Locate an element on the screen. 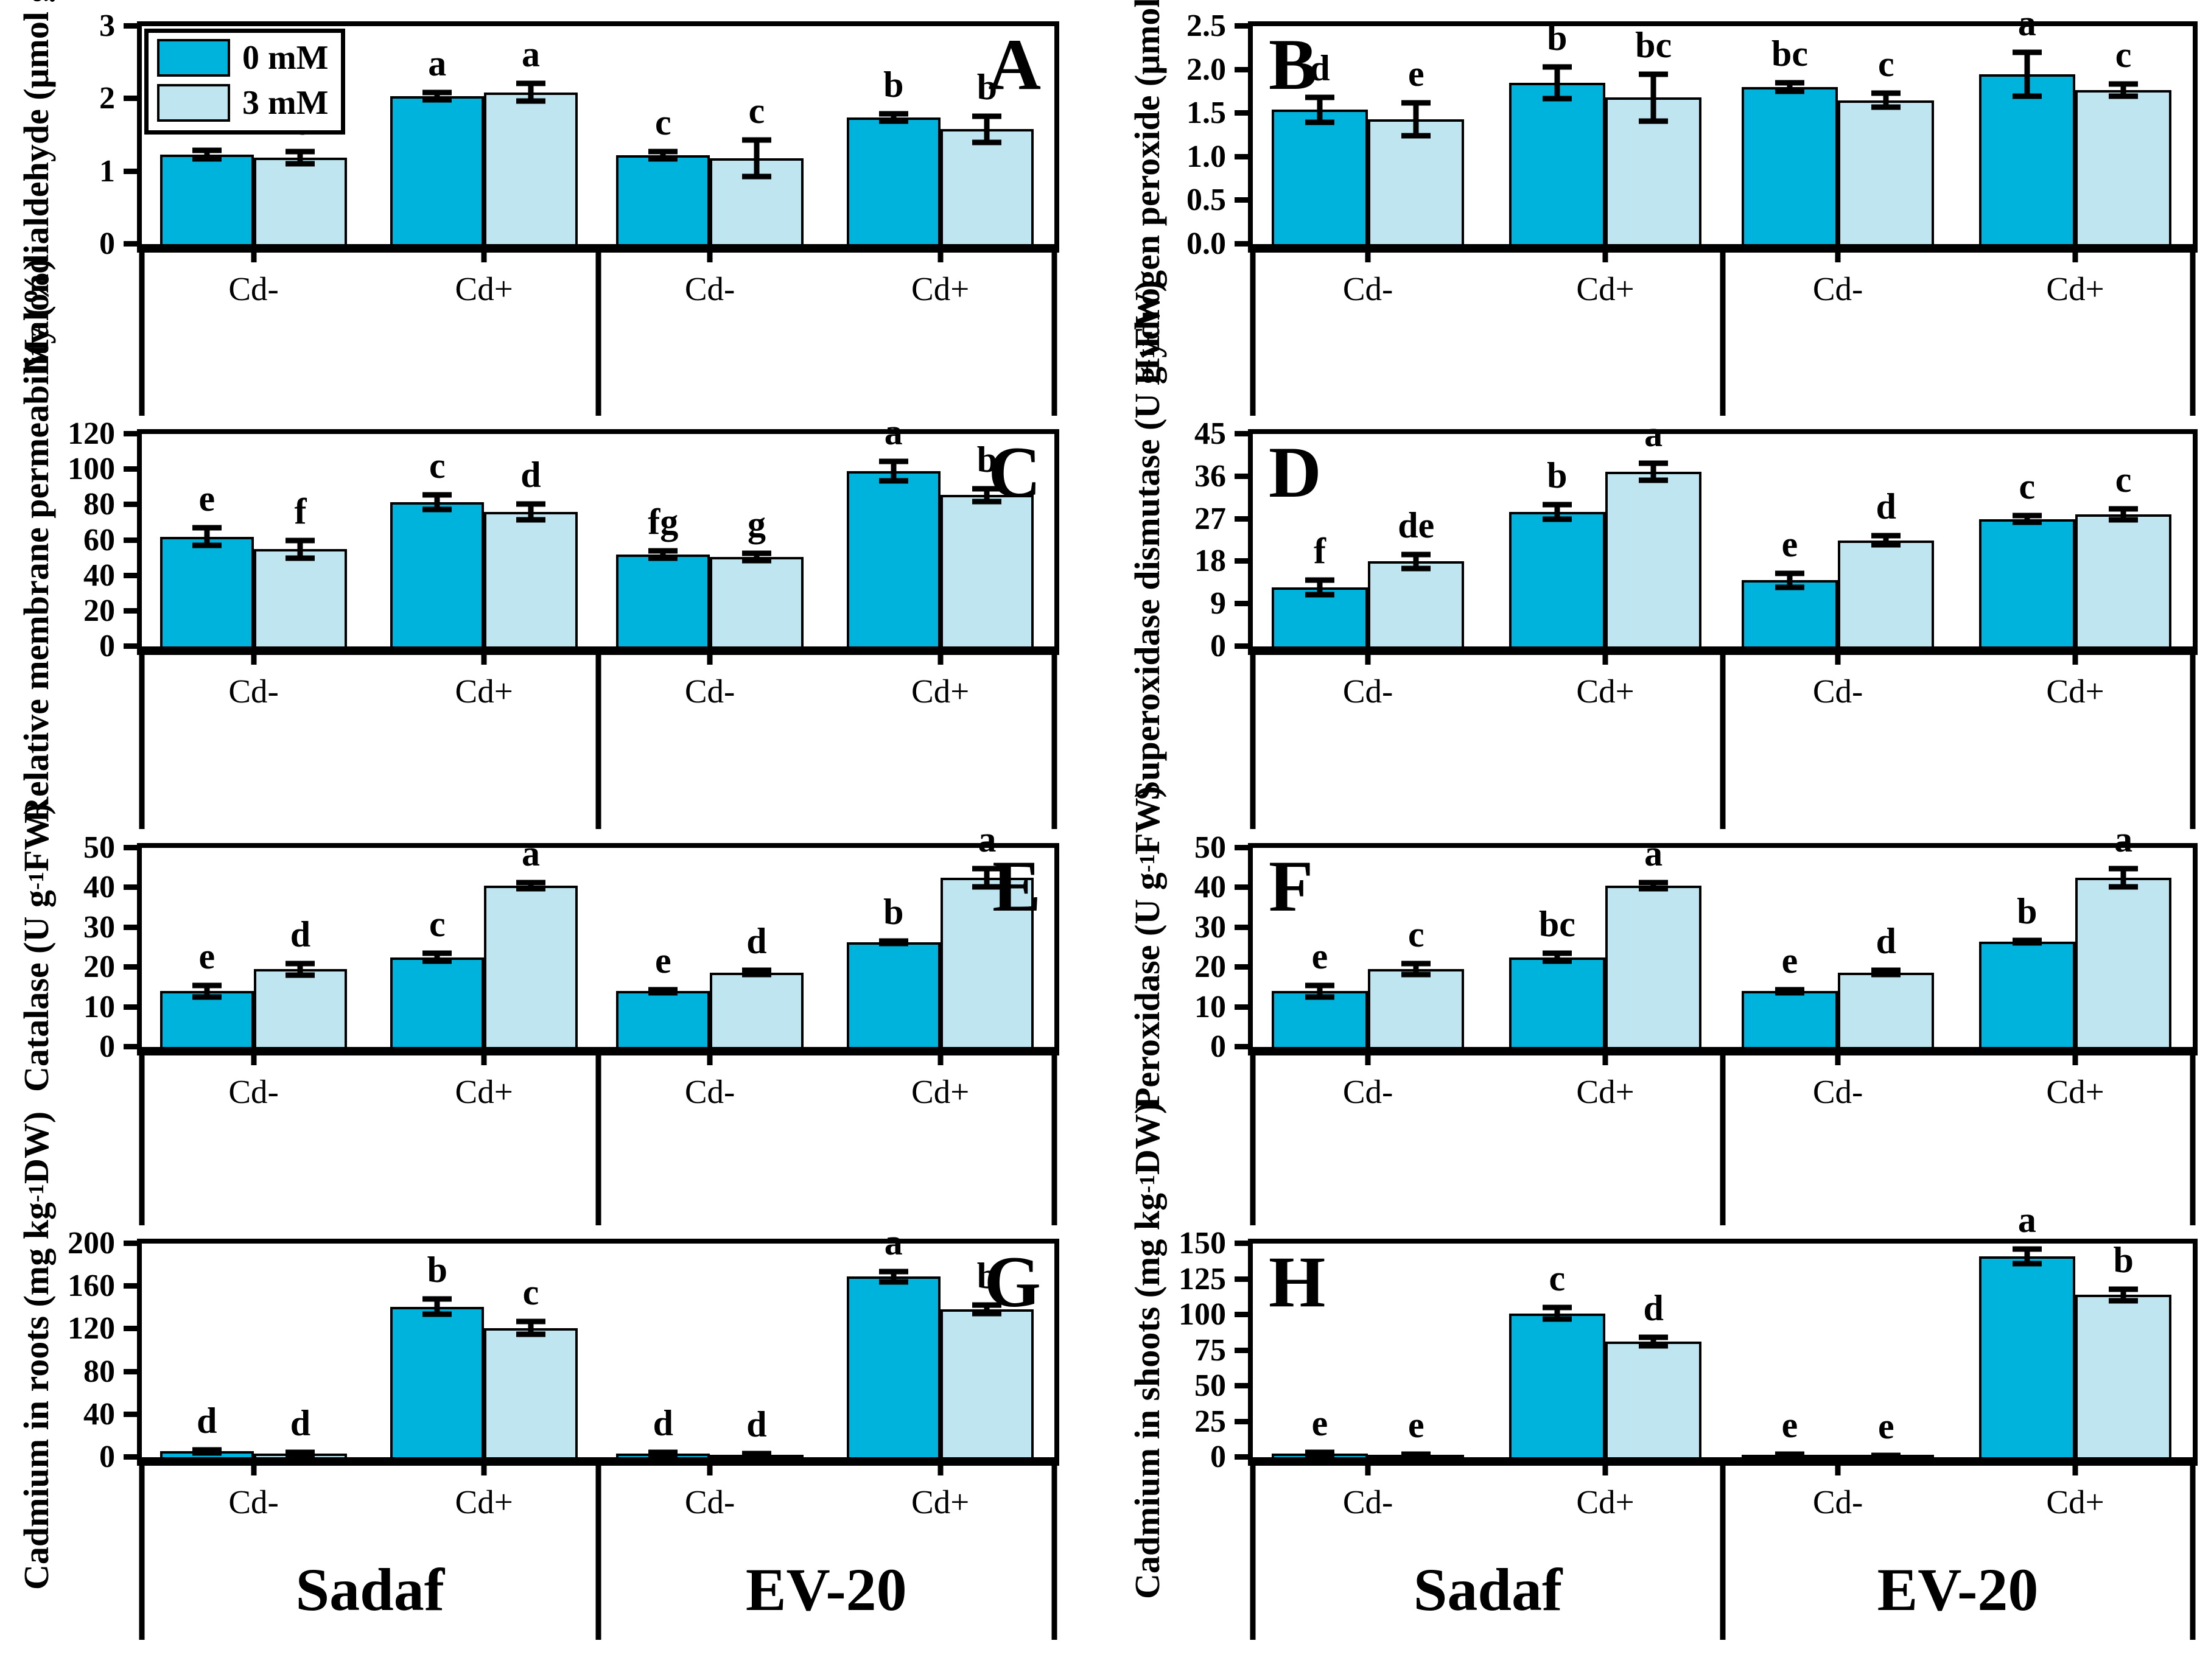 The width and height of the screenshot is (2211, 1680). y-tick-label: 18 is located at coordinates (1210, 561).